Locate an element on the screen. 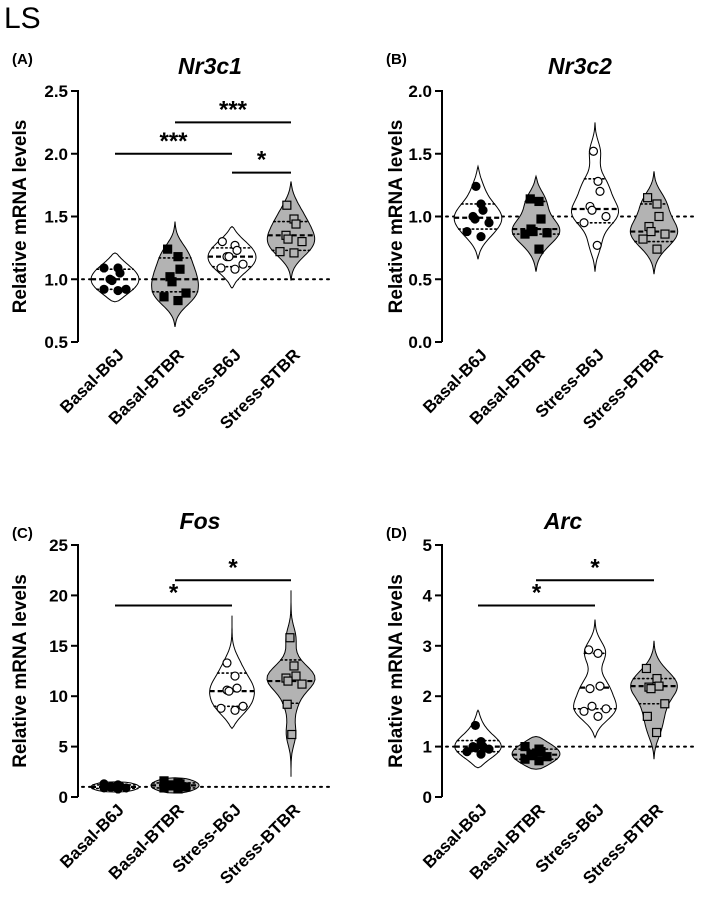 The height and width of the screenshot is (918, 709). panel-label: (B) is located at coordinates (396, 59).